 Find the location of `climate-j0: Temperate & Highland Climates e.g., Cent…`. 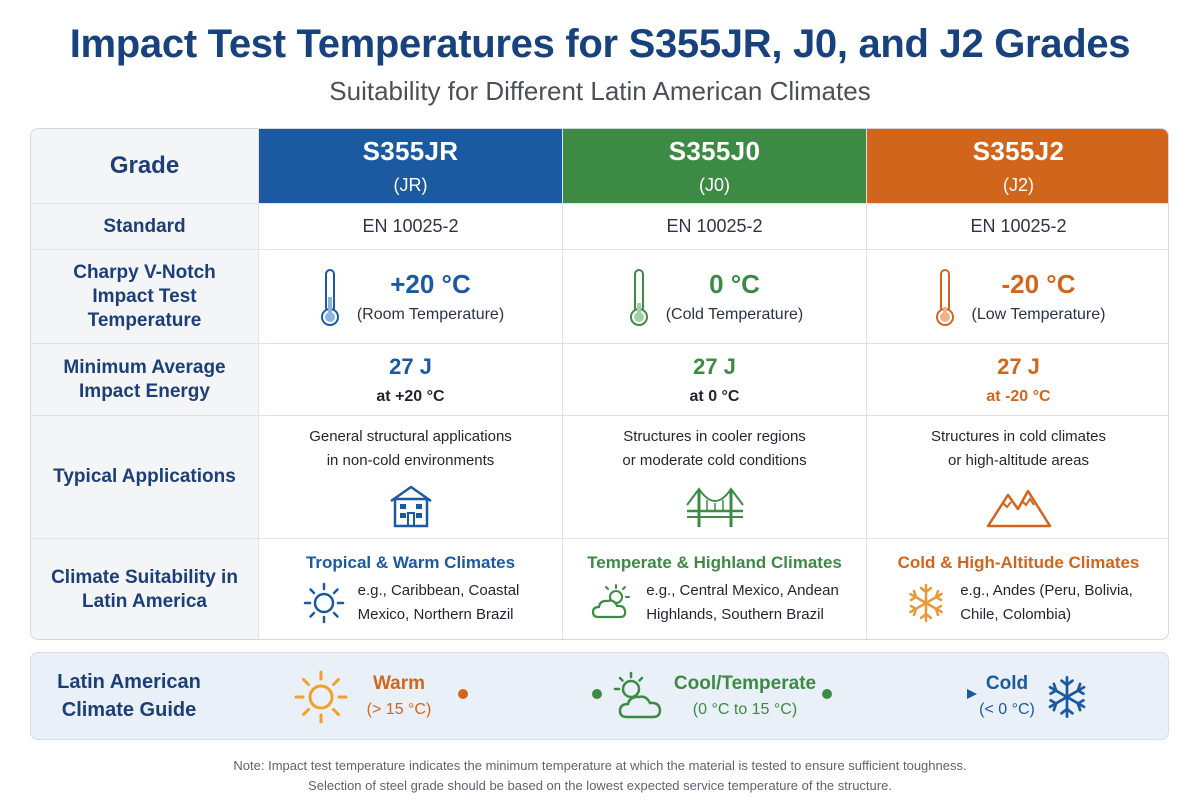

climate-j0: Temperate & Highland Climates e.g., Cent… is located at coordinates (715, 589).